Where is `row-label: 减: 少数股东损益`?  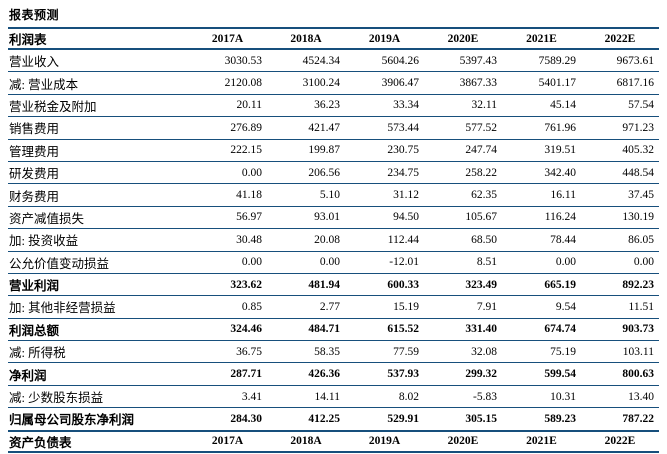 row-label: 减: 少数股东损益 is located at coordinates (98, 397).